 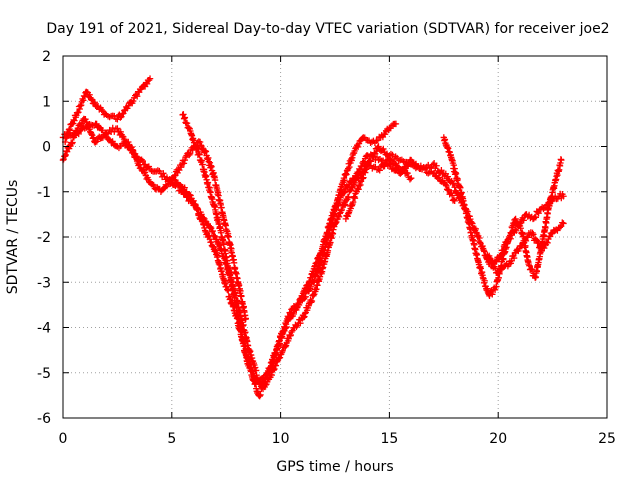 What do you see at coordinates (44, 329) in the screenshot?
I see `y-tick-label: -4` at bounding box center [44, 329].